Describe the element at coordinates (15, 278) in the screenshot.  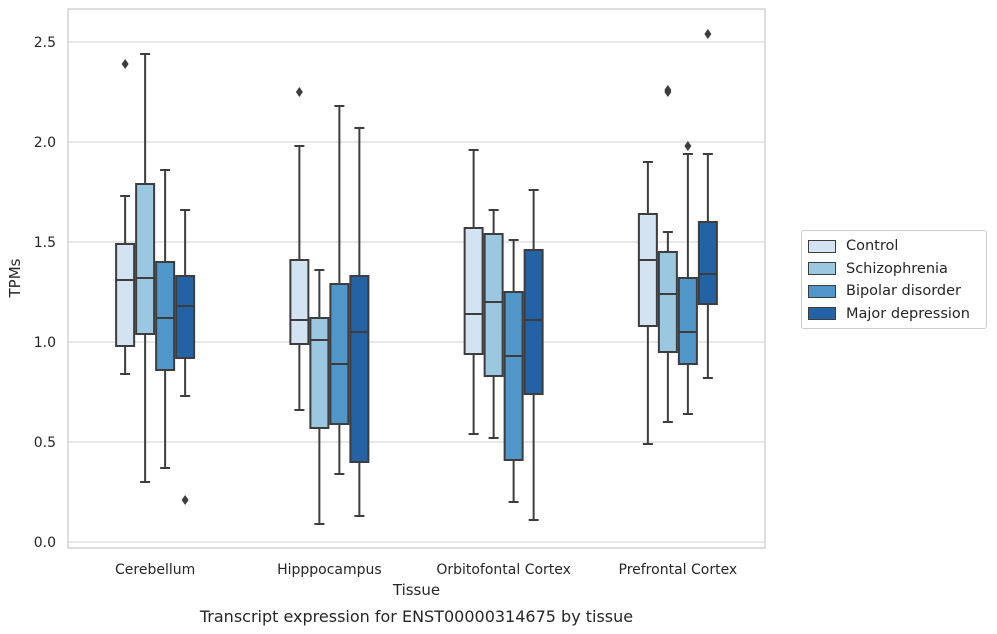
I see `y-axis-label: TPMs` at that location.